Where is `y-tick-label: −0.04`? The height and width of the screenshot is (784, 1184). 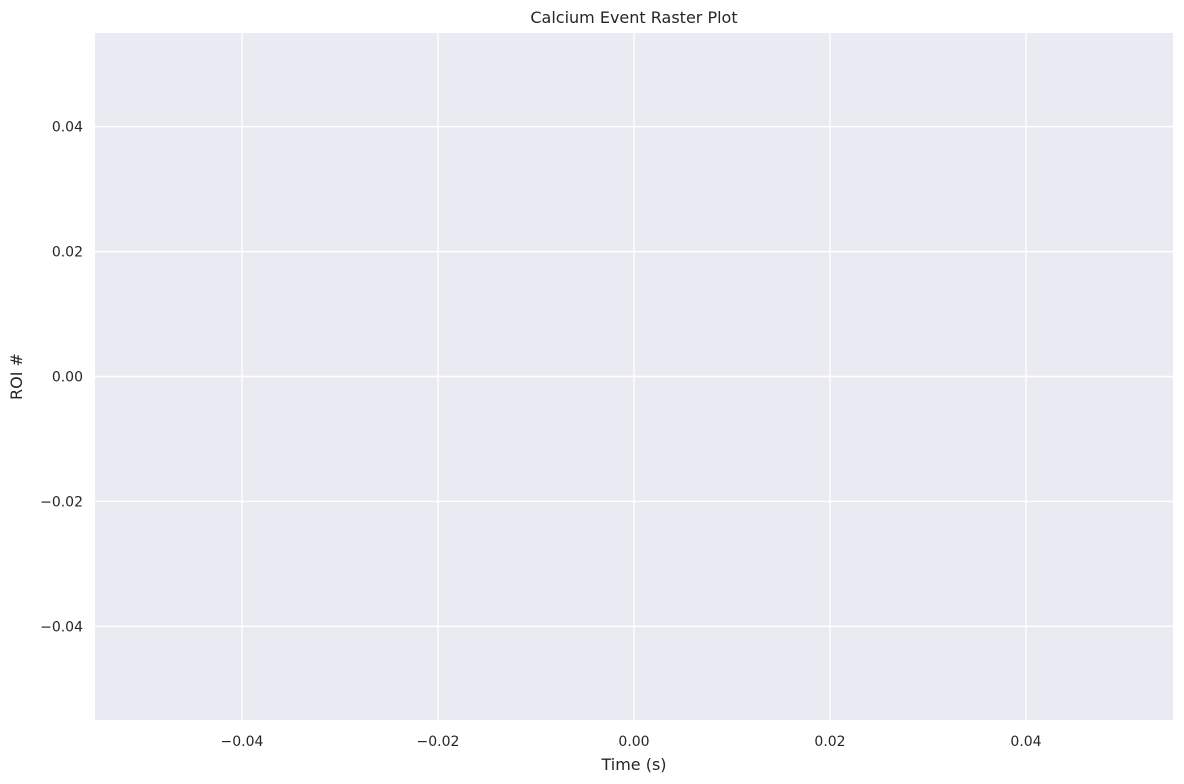
y-tick-label: −0.04 is located at coordinates (61, 627).